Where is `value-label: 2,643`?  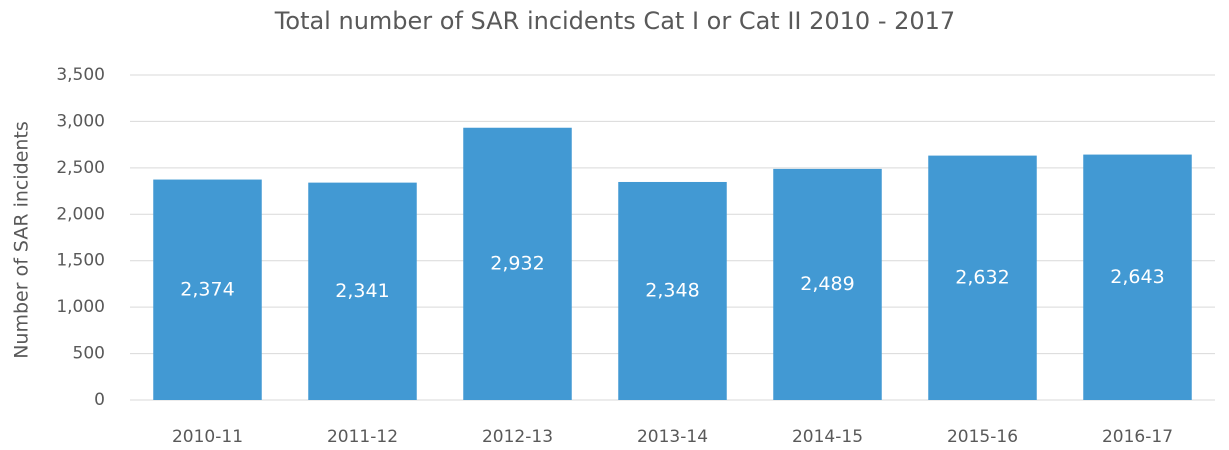
value-label: 2,643 is located at coordinates (1137, 277).